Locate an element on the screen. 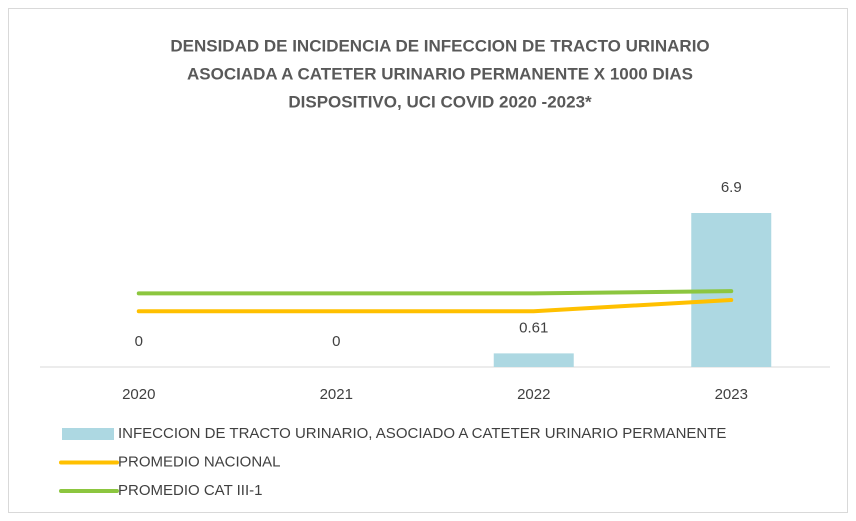 The width and height of the screenshot is (856, 521). x-tick-label: 2023 is located at coordinates (731, 394).